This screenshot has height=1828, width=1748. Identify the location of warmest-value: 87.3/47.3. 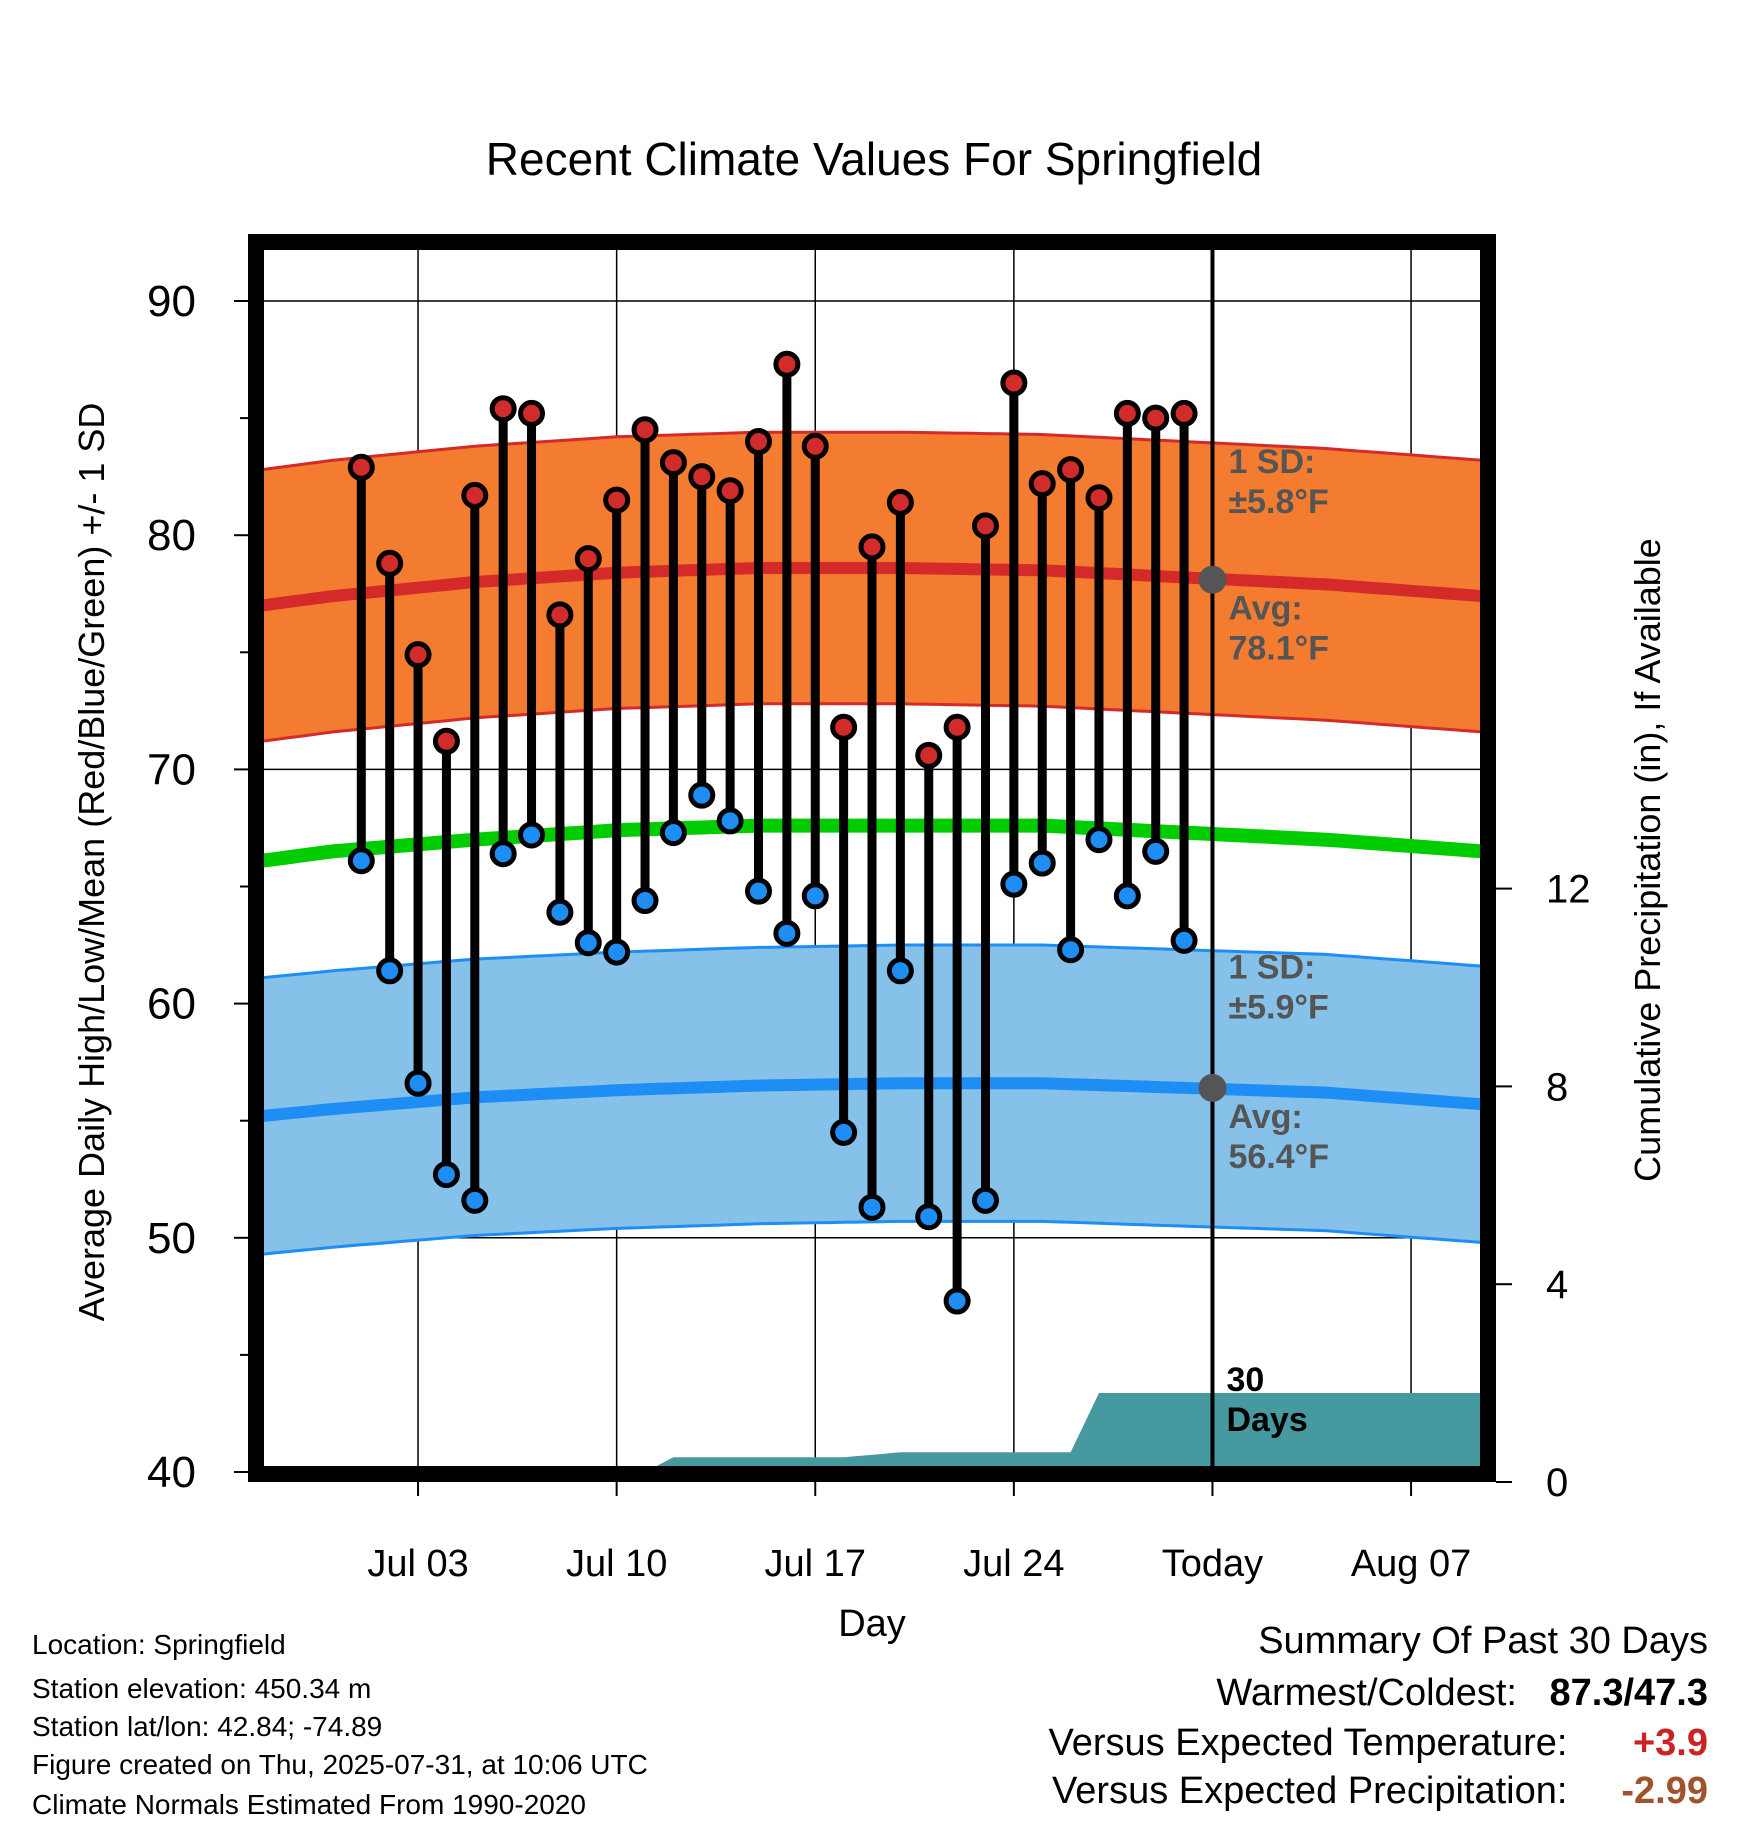
(1628, 1693).